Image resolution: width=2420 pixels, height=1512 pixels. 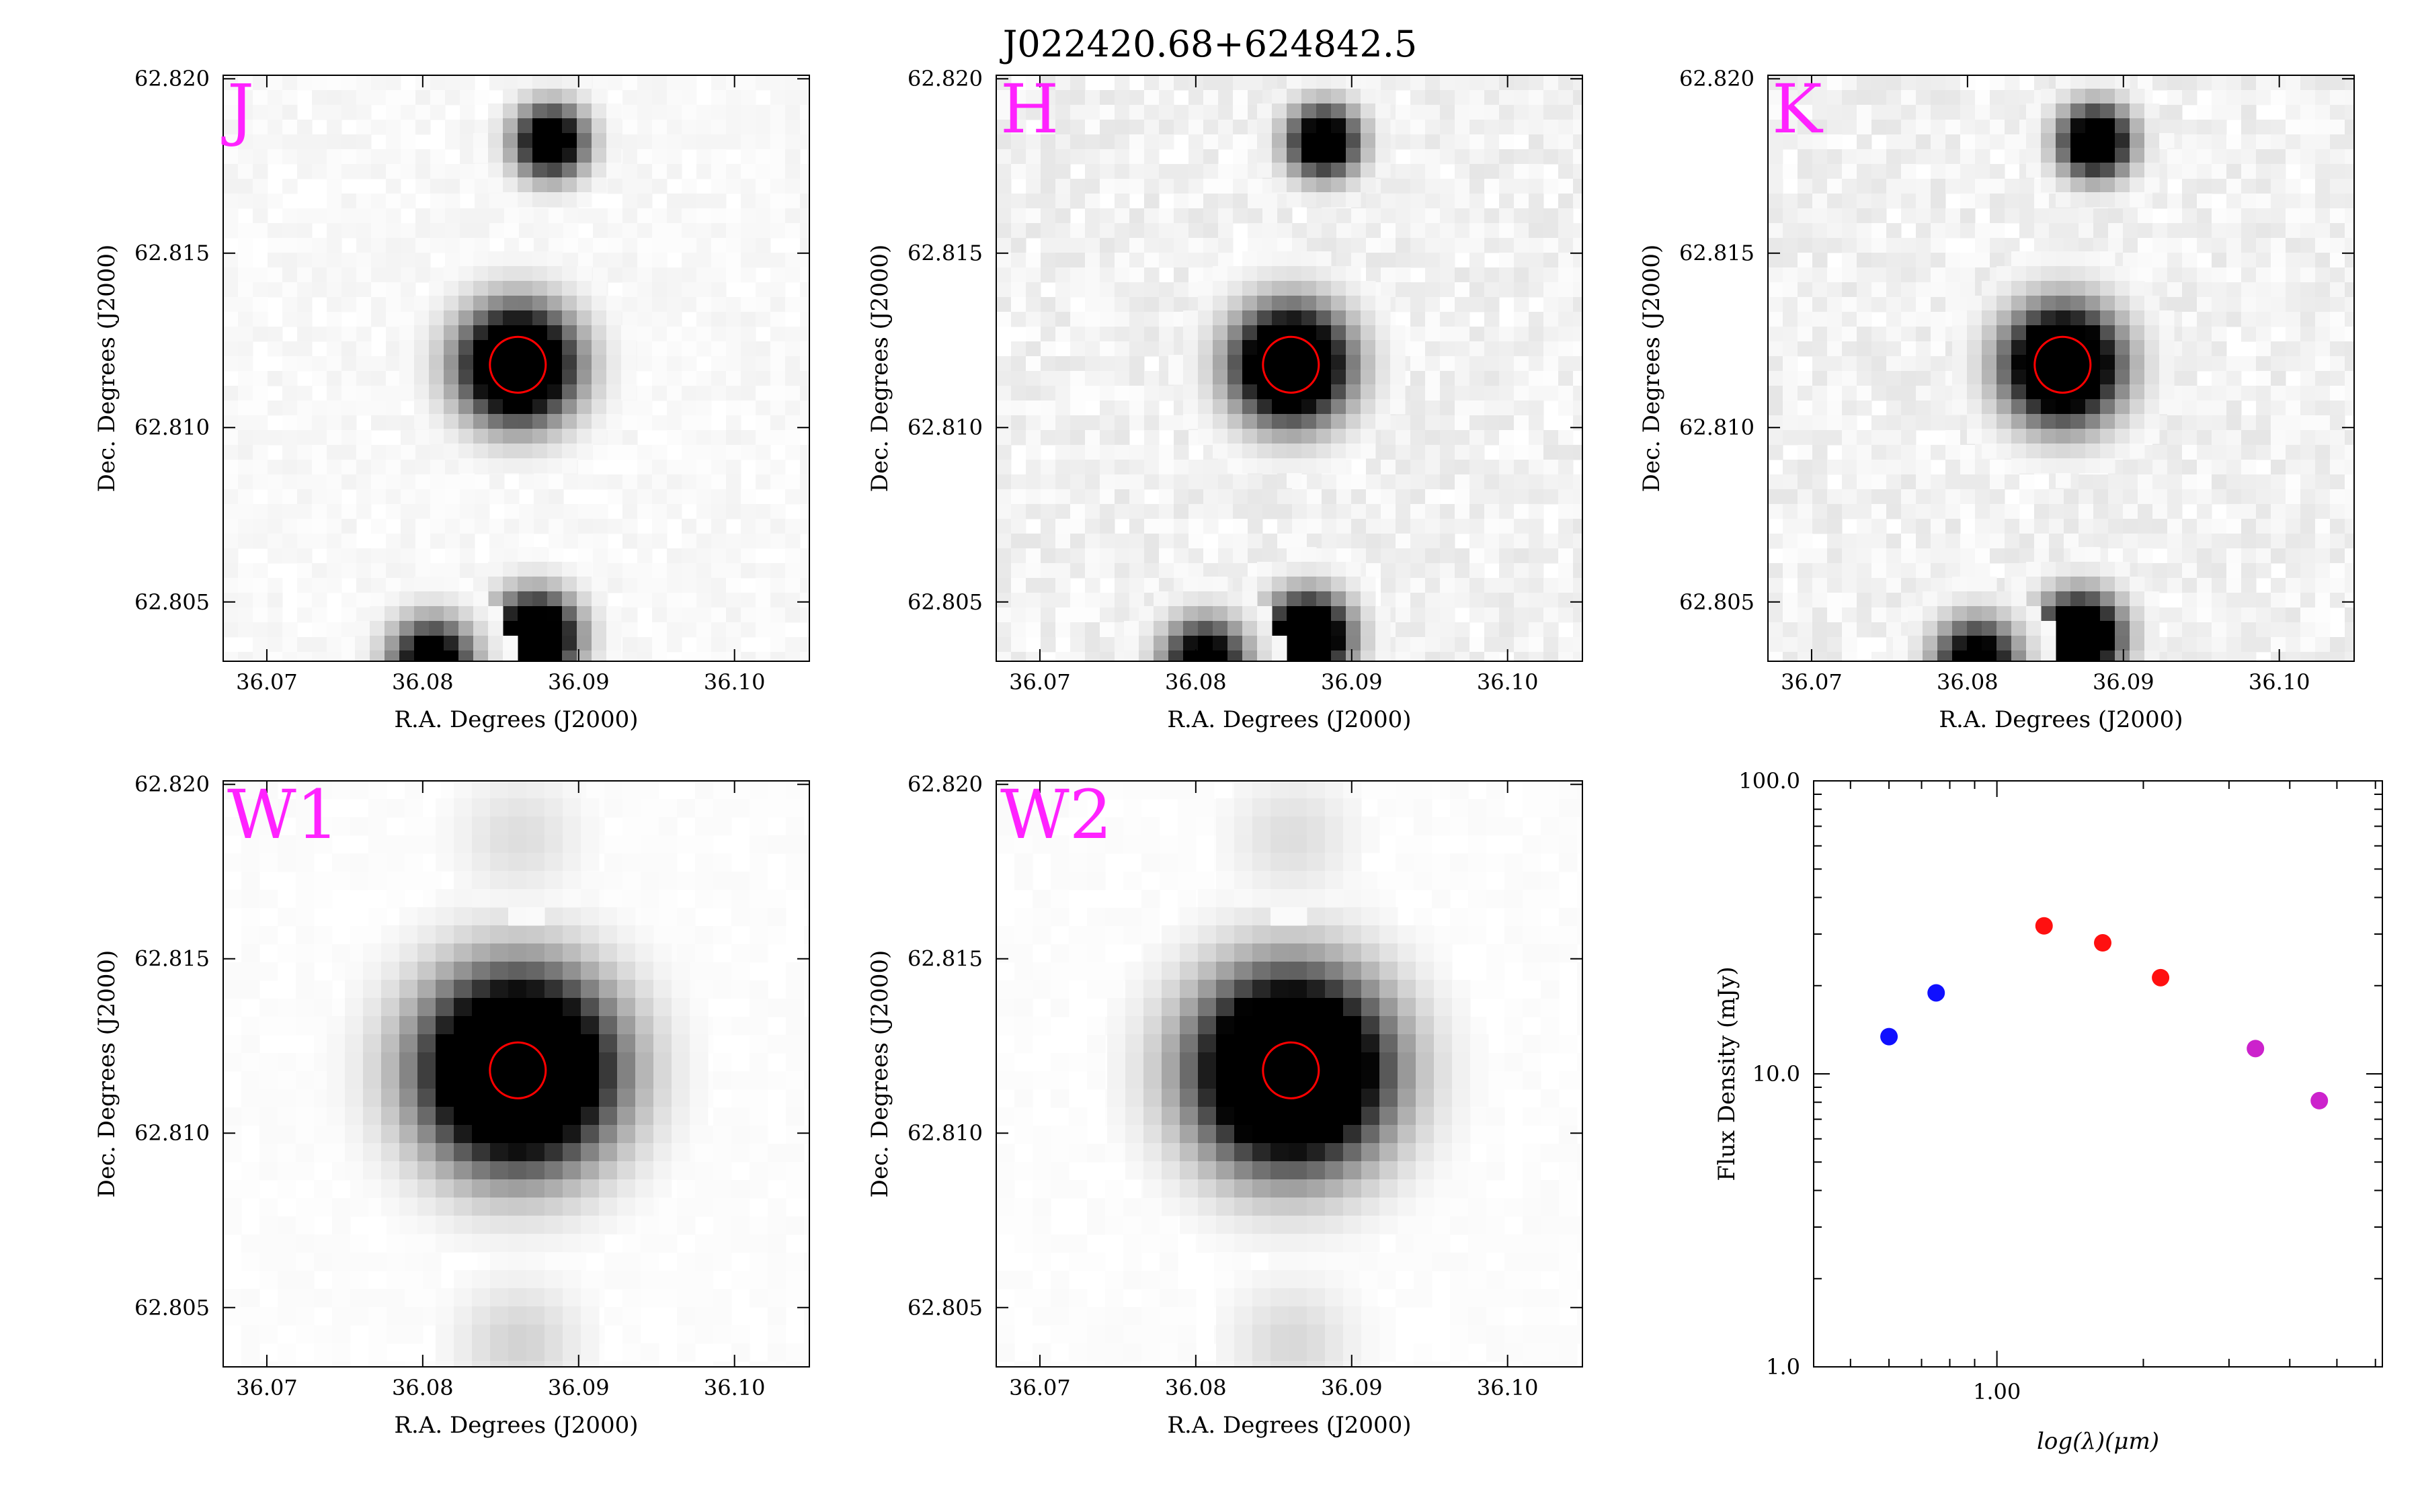 What do you see at coordinates (1783, 1367) in the screenshot?
I see `y-tick-label: 1.0` at bounding box center [1783, 1367].